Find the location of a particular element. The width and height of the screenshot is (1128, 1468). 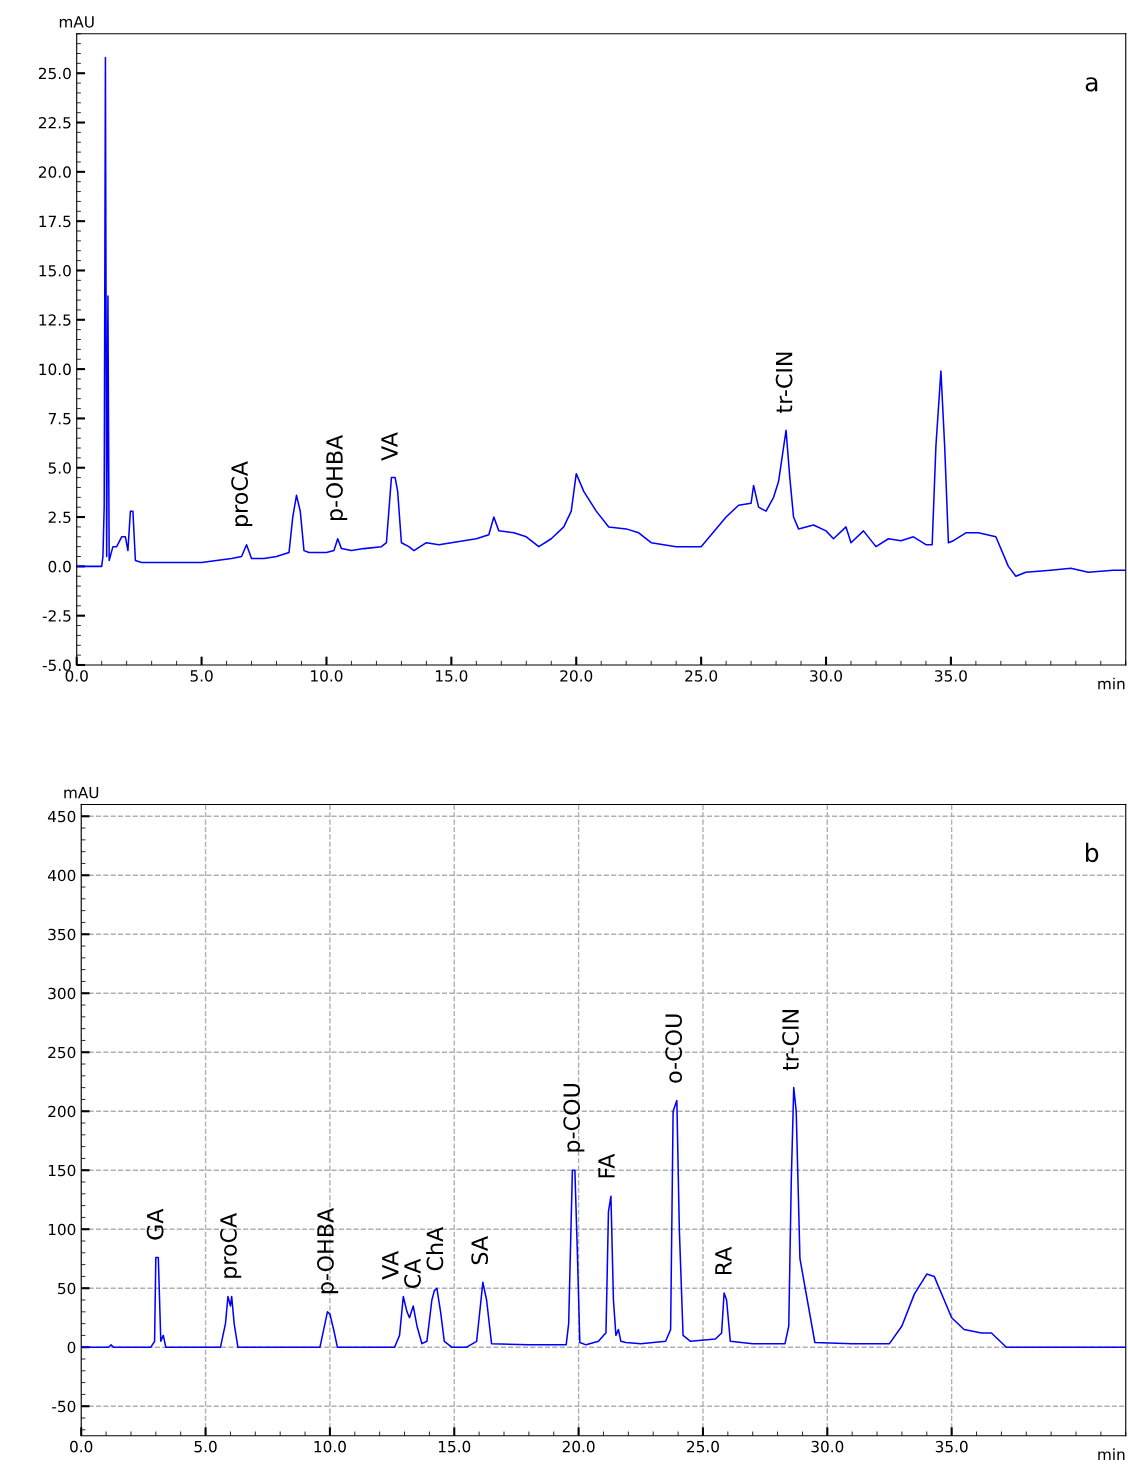

annotation: ChA is located at coordinates (435, 1248).